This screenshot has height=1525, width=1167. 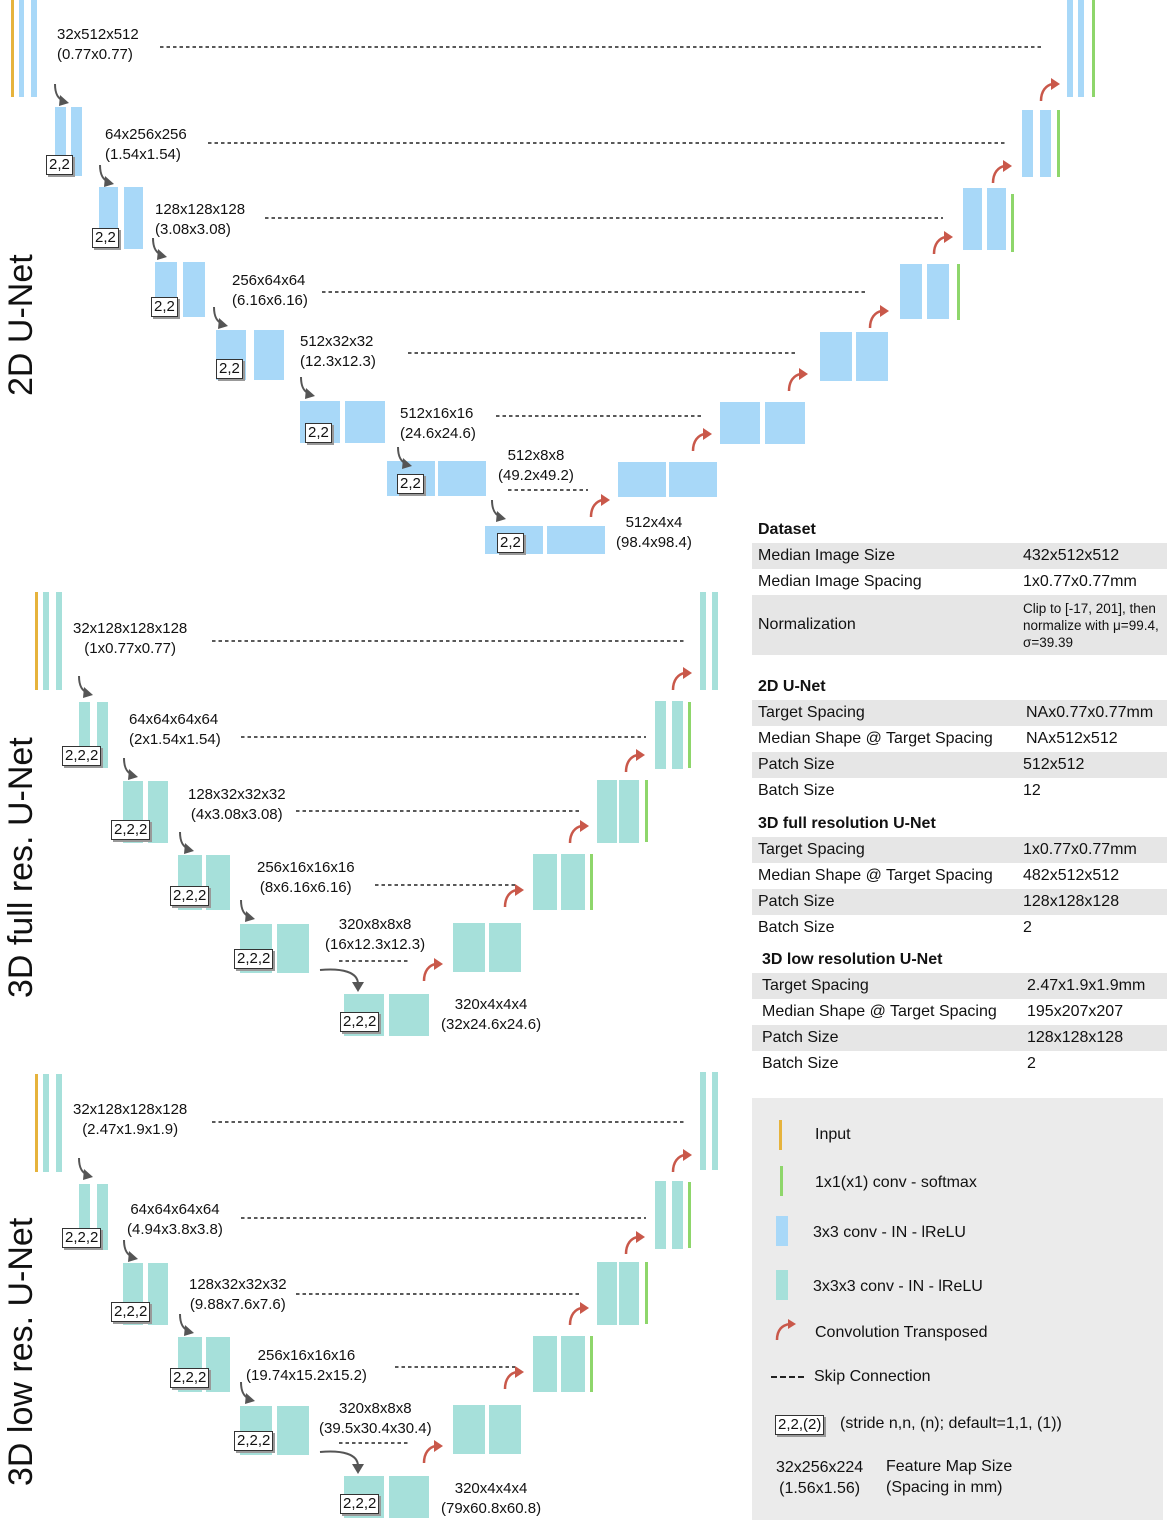 I want to click on table-title: 2D U-Net, so click(x=792, y=686).